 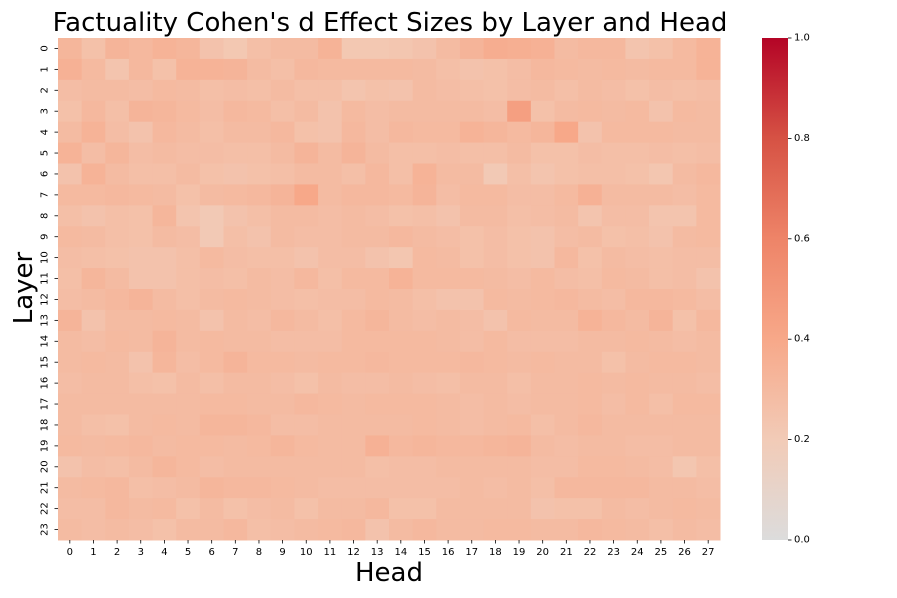 I want to click on y-tick-label: 2, so click(x=45, y=90).